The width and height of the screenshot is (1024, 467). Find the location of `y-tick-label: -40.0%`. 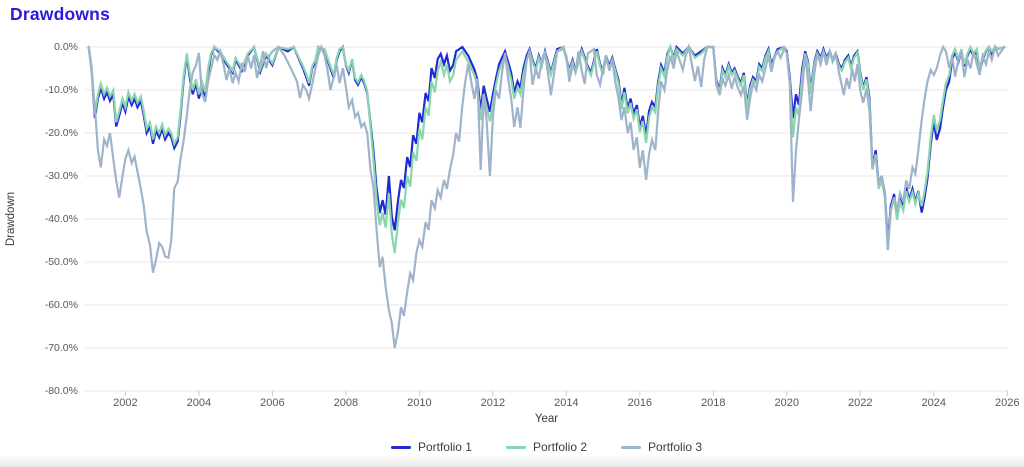

y-tick-label: -40.0% is located at coordinates (61, 219).